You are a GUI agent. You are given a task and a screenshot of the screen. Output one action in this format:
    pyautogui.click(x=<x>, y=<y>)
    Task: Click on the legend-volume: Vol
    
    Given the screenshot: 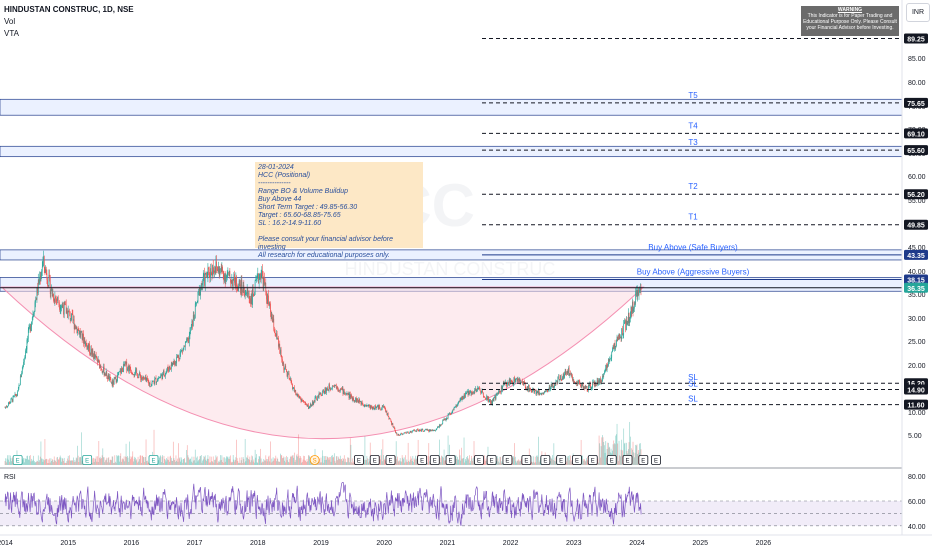 What is the action you would take?
    pyautogui.click(x=10, y=21)
    